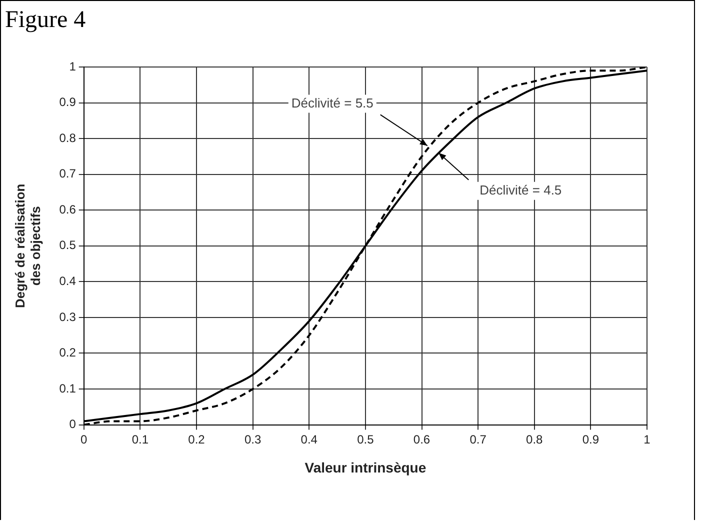 This screenshot has height=521, width=715. Describe the element at coordinates (84, 439) in the screenshot. I see `x-tick-label: 0` at that location.